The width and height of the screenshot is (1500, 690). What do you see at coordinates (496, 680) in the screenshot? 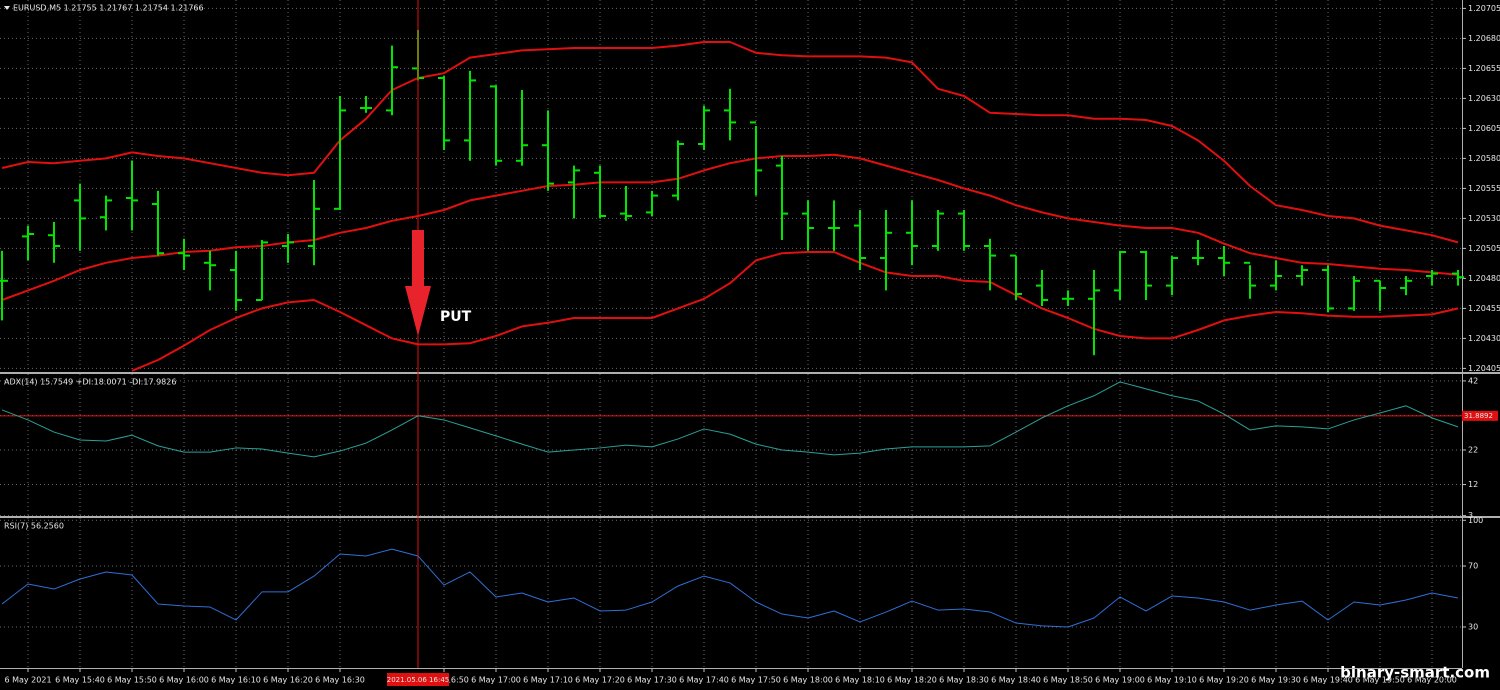
I see `x-tick-label: 6 May 17:00` at bounding box center [496, 680].